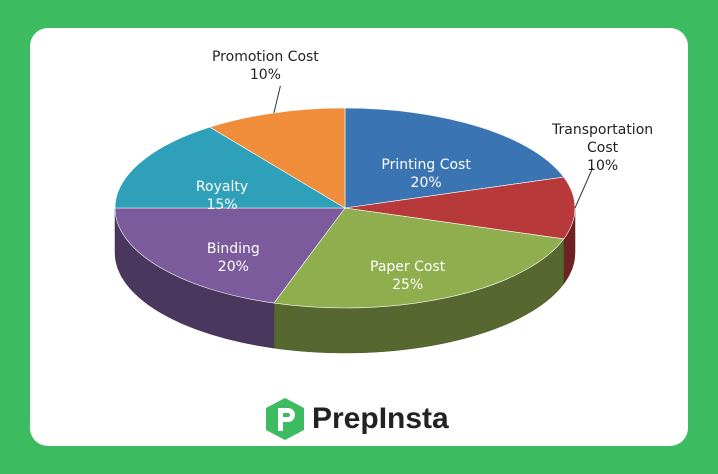  I want to click on data-label: Transportation Cost 10%, so click(603, 148).